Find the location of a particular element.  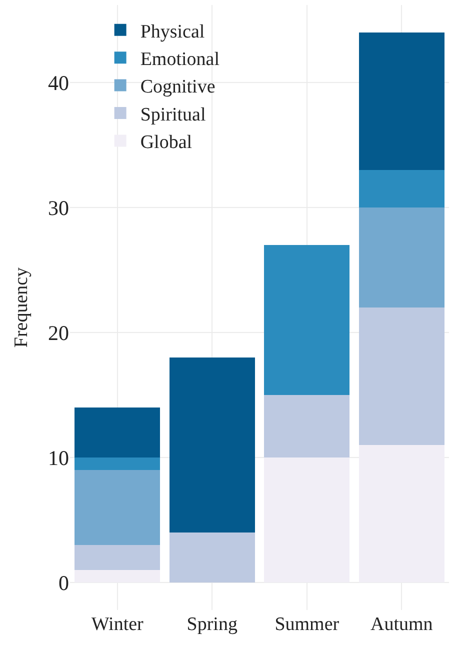

x-tick-label: Summer is located at coordinates (307, 624).